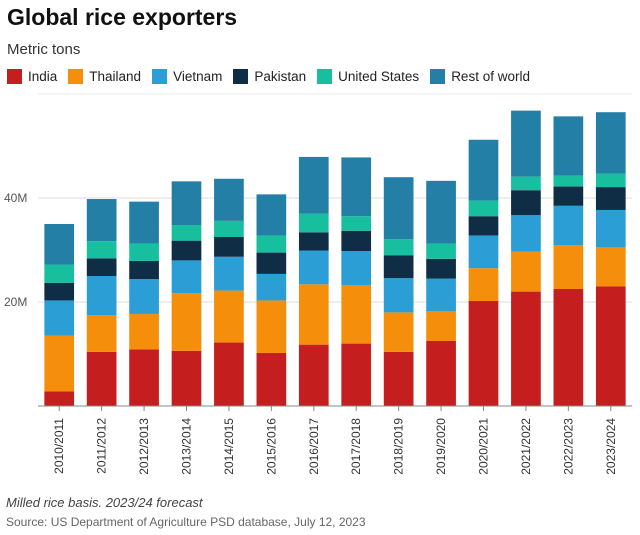 This screenshot has width=640, height=535. Describe the element at coordinates (104, 502) in the screenshot. I see `chart-caption: Milled rice basis. 2023/24 forecast` at that location.